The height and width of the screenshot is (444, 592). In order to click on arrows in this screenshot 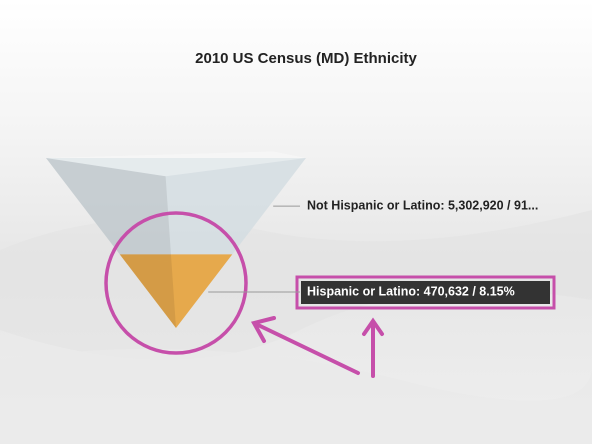, I will do `click(317, 347)`.